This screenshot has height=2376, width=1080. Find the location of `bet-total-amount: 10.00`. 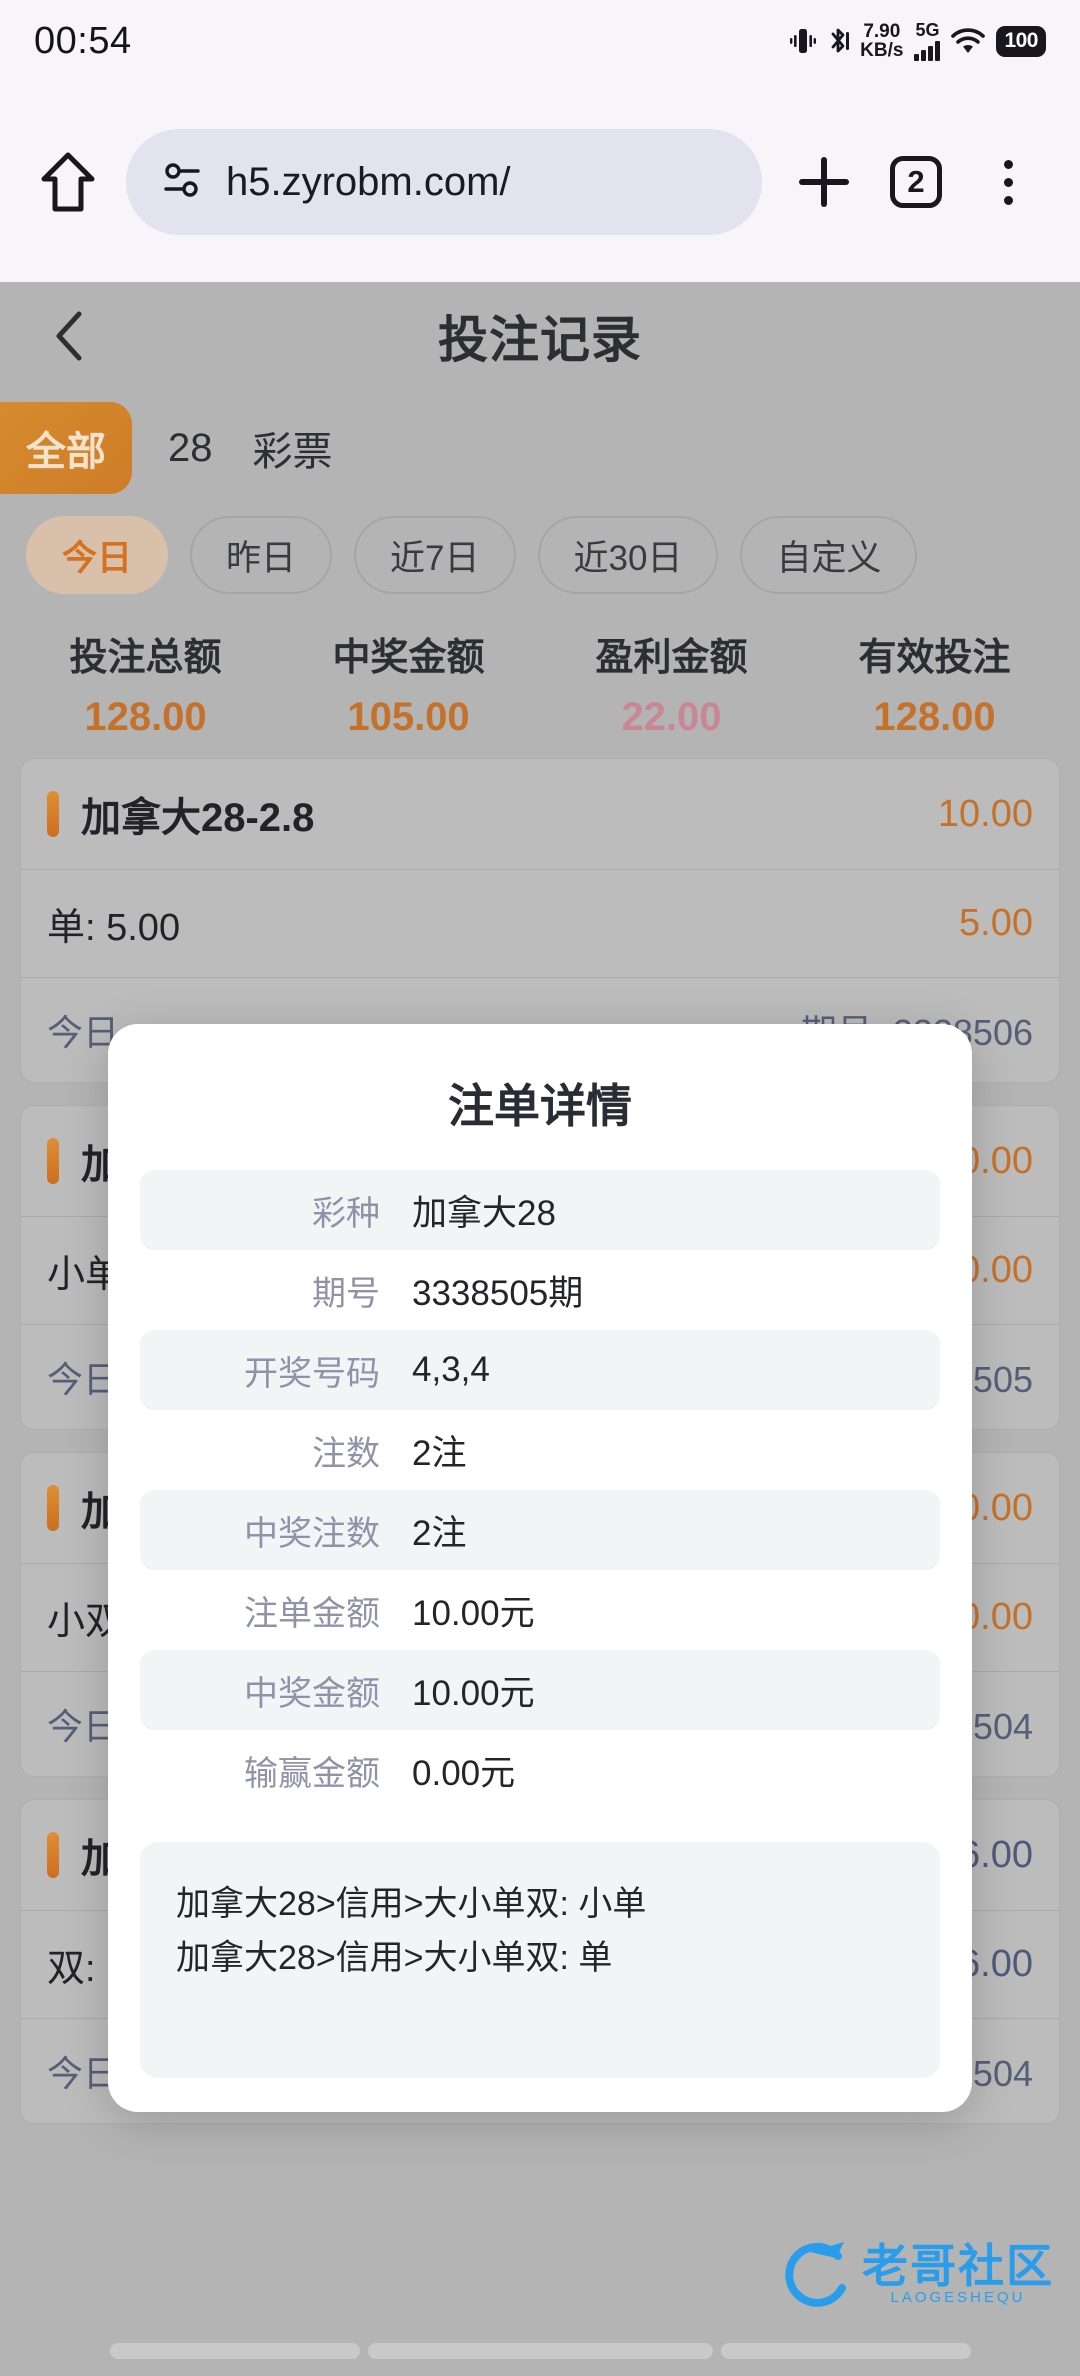

bet-total-amount: 10.00 is located at coordinates (985, 813).